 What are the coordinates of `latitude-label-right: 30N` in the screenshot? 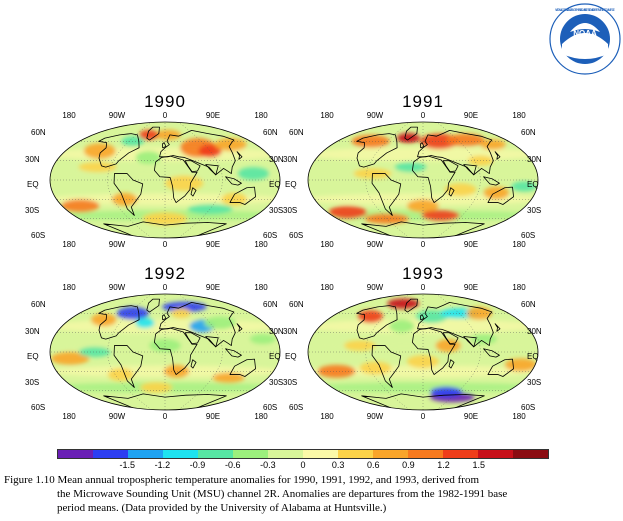 It's located at (534, 159).